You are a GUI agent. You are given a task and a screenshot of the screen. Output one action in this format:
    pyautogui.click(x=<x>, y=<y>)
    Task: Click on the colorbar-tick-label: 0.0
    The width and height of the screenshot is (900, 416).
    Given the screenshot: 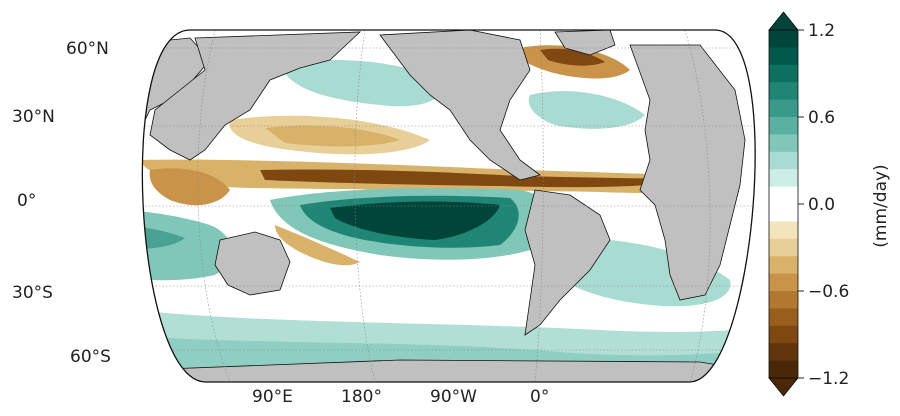 What is the action you would take?
    pyautogui.click(x=821, y=205)
    